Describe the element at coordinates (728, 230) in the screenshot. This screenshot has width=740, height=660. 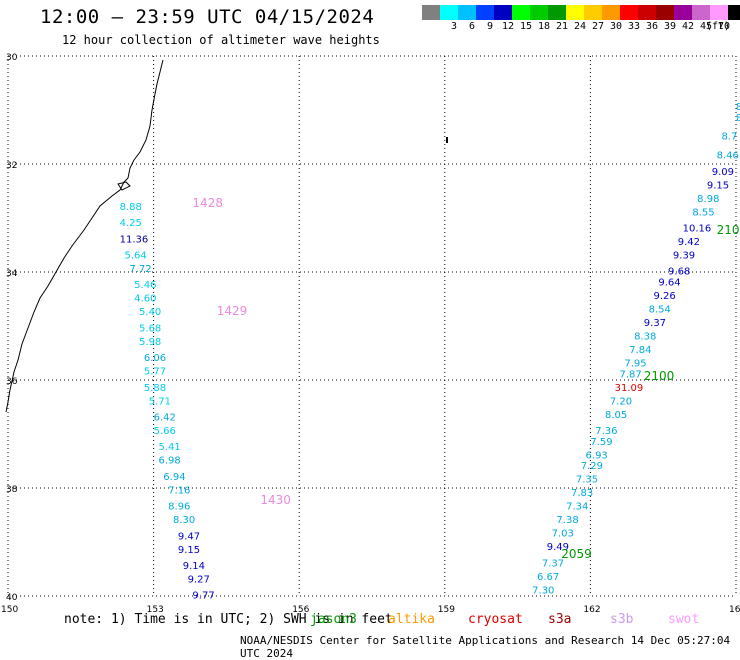
I see `pass-label: 210` at that location.